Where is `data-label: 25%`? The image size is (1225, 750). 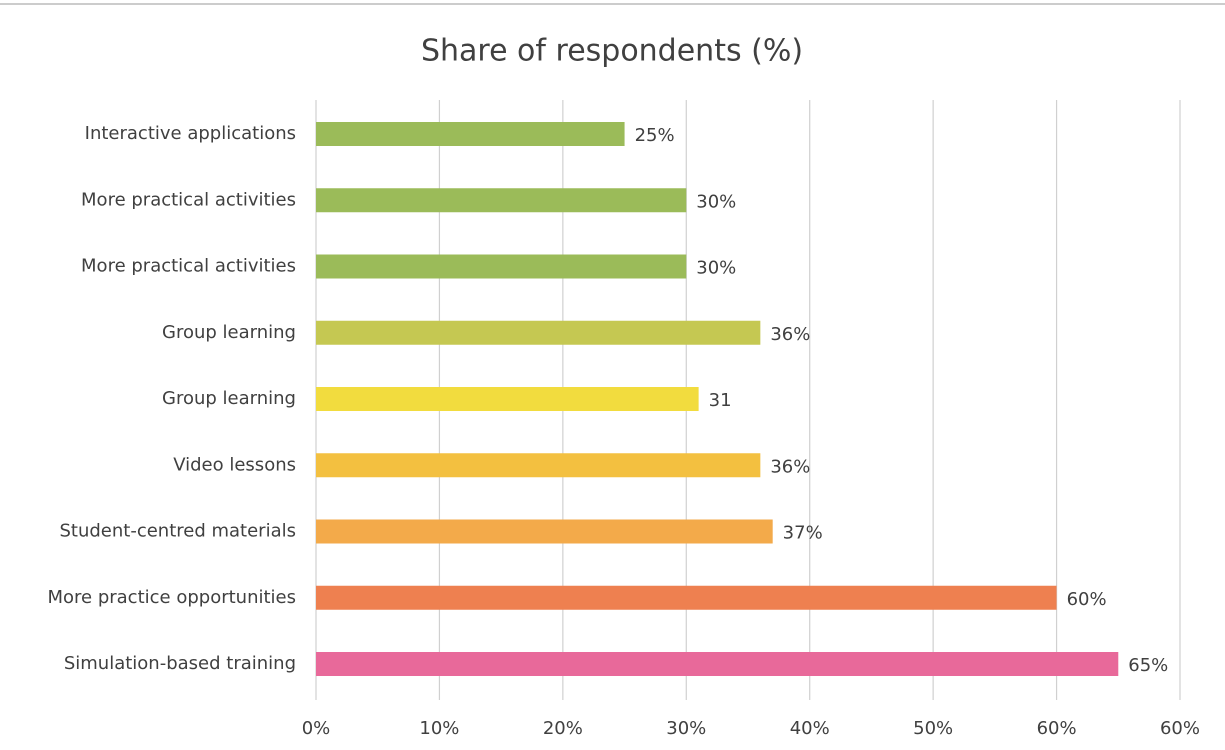 data-label: 25% is located at coordinates (655, 135).